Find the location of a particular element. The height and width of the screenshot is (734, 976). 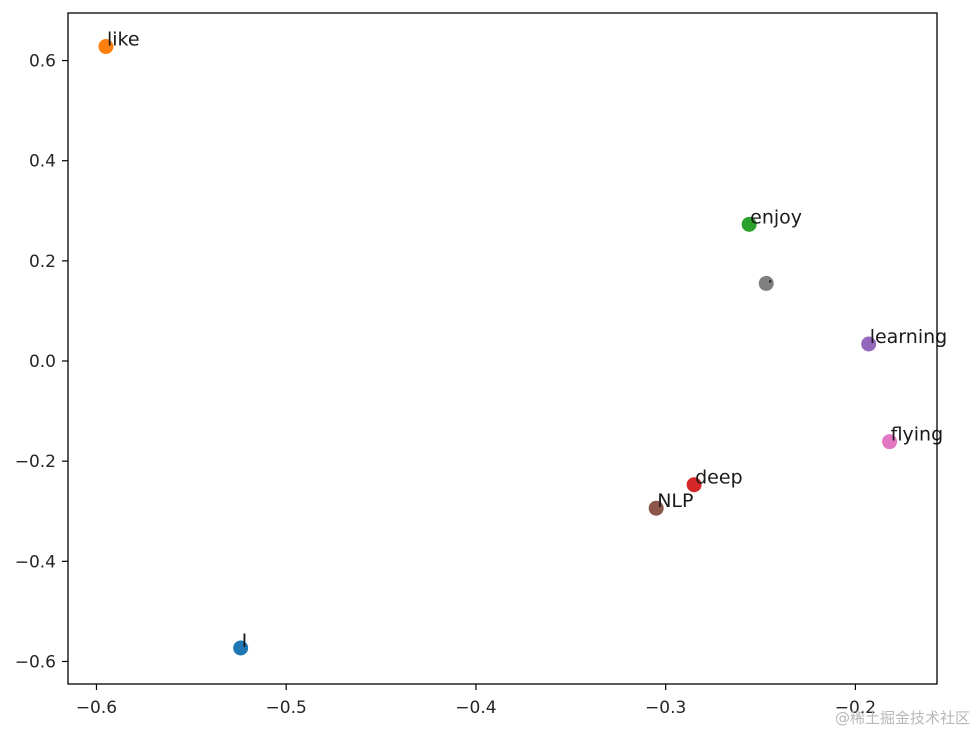

point-label: deep is located at coordinates (719, 478).